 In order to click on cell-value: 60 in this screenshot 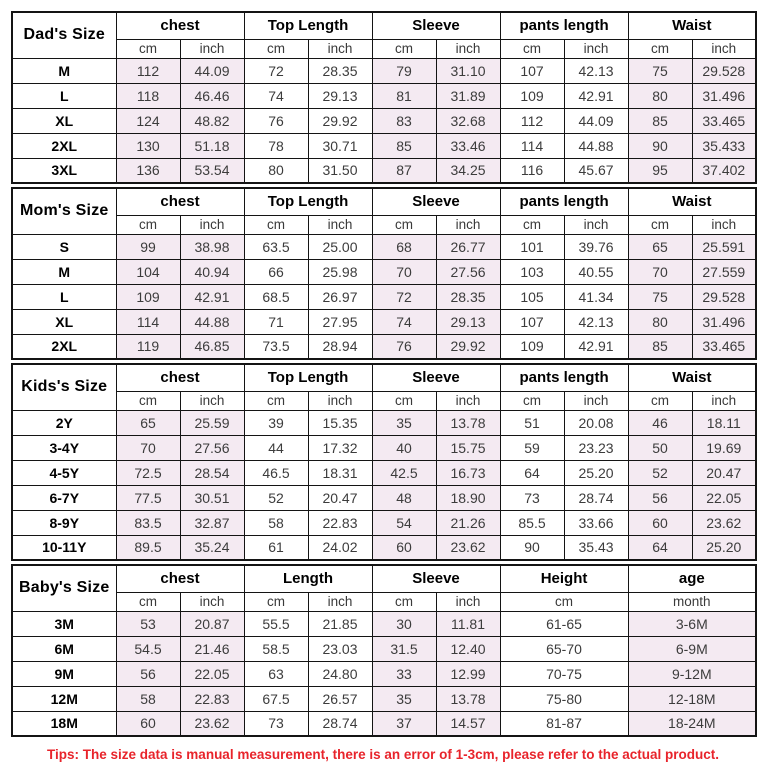, I will do `click(148, 723)`.